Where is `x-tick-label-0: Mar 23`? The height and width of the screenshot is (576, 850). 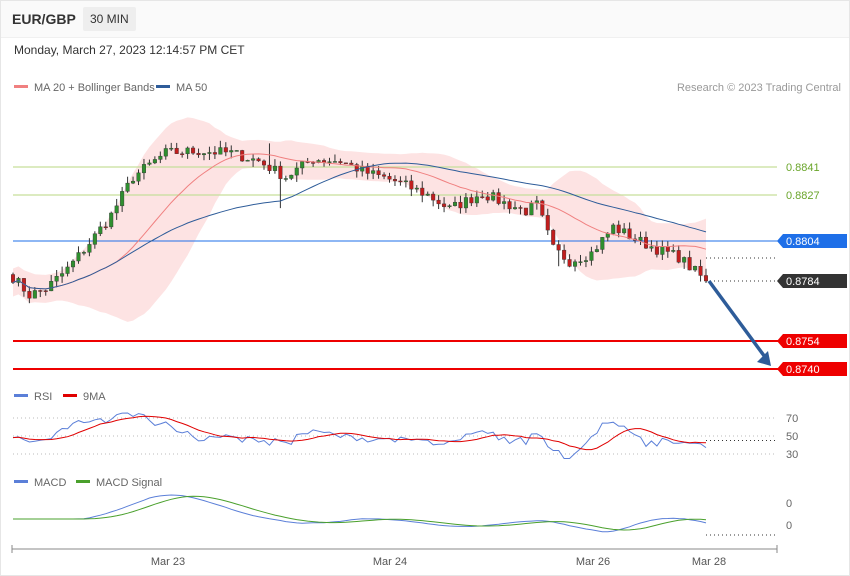
x-tick-label-0: Mar 23 is located at coordinates (168, 562).